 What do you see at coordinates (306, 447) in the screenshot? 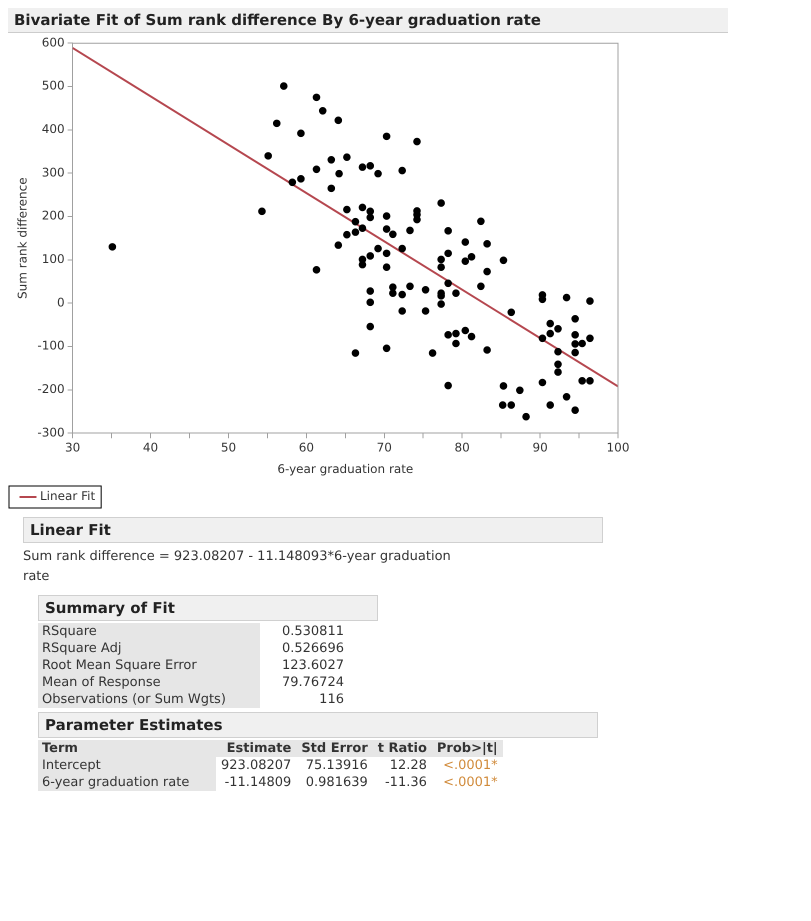
I see `x-tick-label: 60` at bounding box center [306, 447].